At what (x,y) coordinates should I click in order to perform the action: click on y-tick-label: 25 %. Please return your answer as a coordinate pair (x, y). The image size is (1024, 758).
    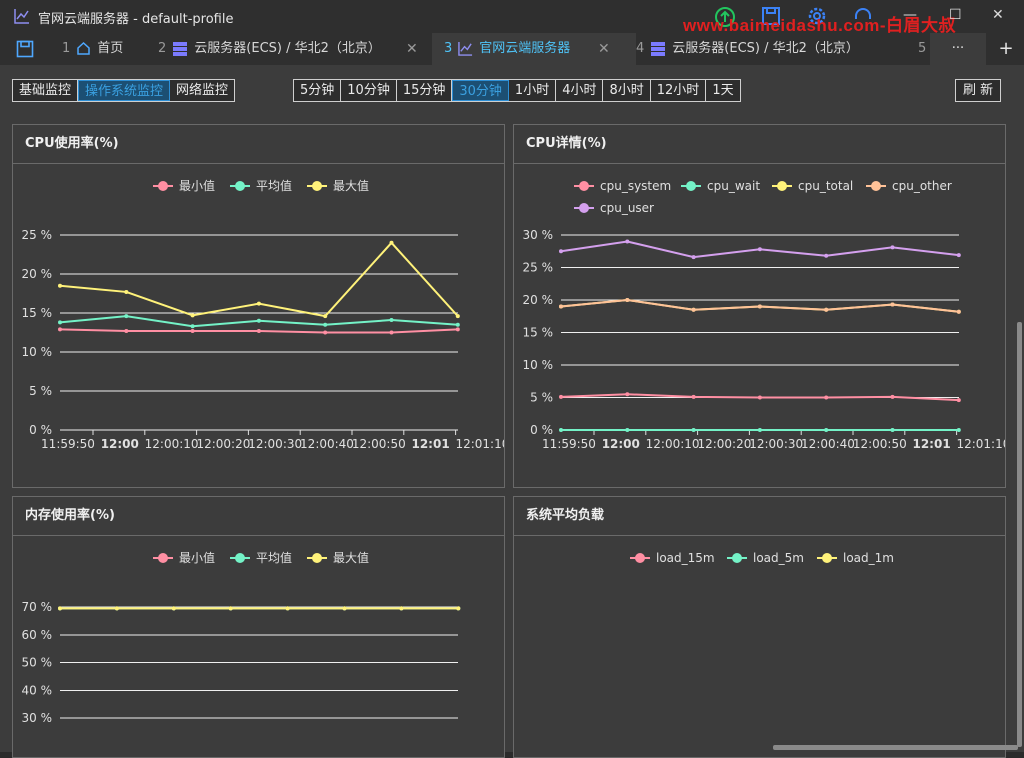
    Looking at the image, I should click on (37, 235).